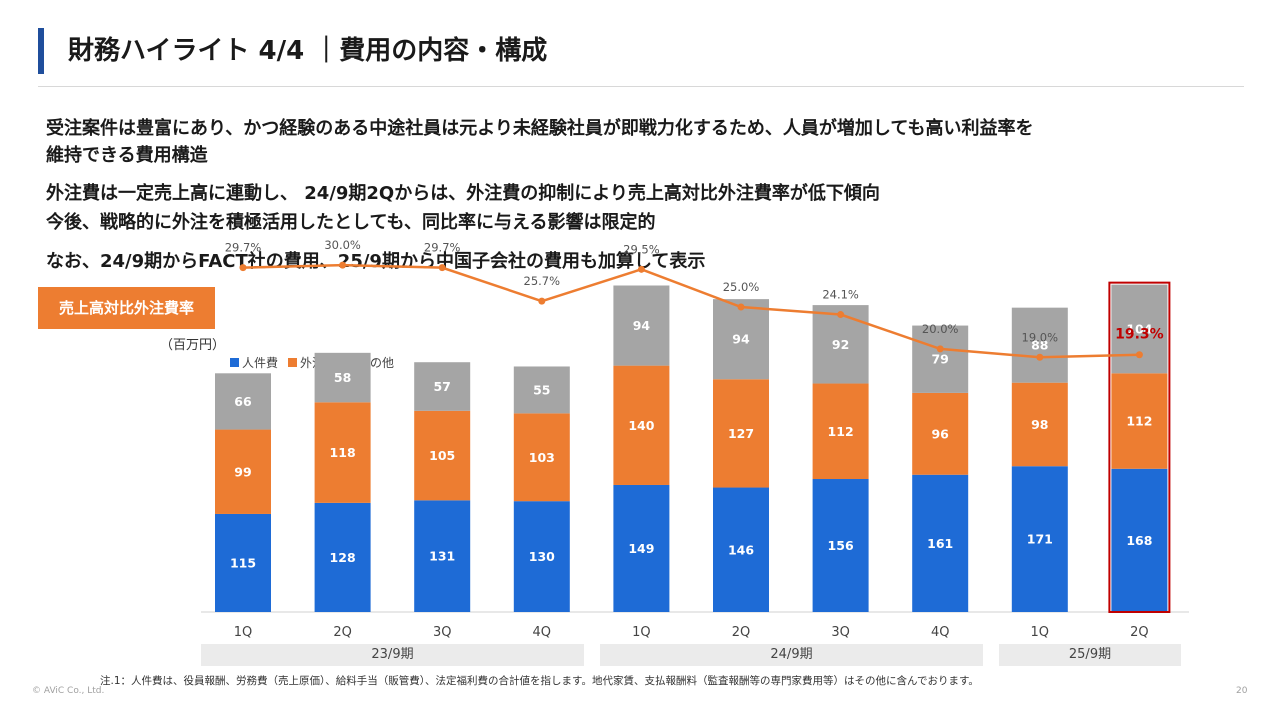 The width and height of the screenshot is (1280, 720). I want to click on bar-label-personnel-5: 146, so click(741, 549).